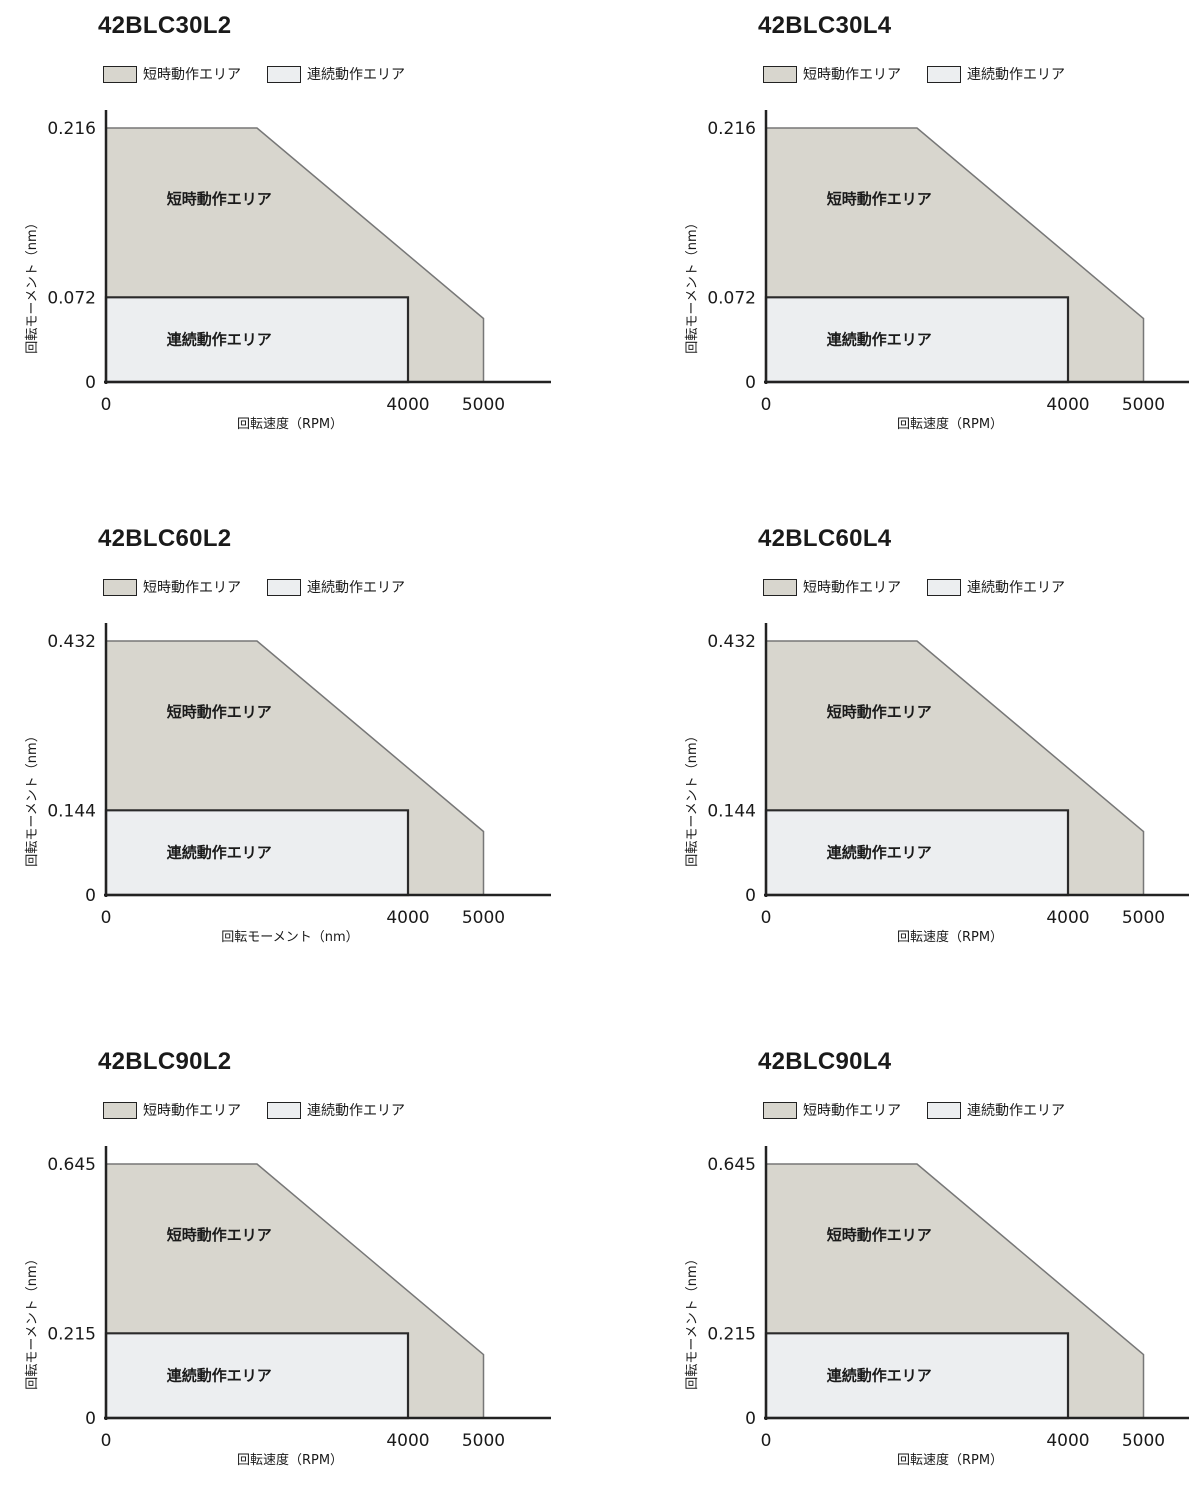 The width and height of the screenshot is (1189, 1506). I want to click on x-axis-label: 回転モーメント（nm）, so click(289, 937).